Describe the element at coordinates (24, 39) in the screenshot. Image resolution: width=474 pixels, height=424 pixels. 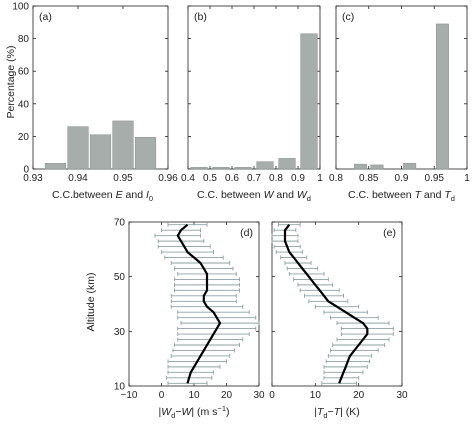
I see `y-tick-label: 80` at that location.